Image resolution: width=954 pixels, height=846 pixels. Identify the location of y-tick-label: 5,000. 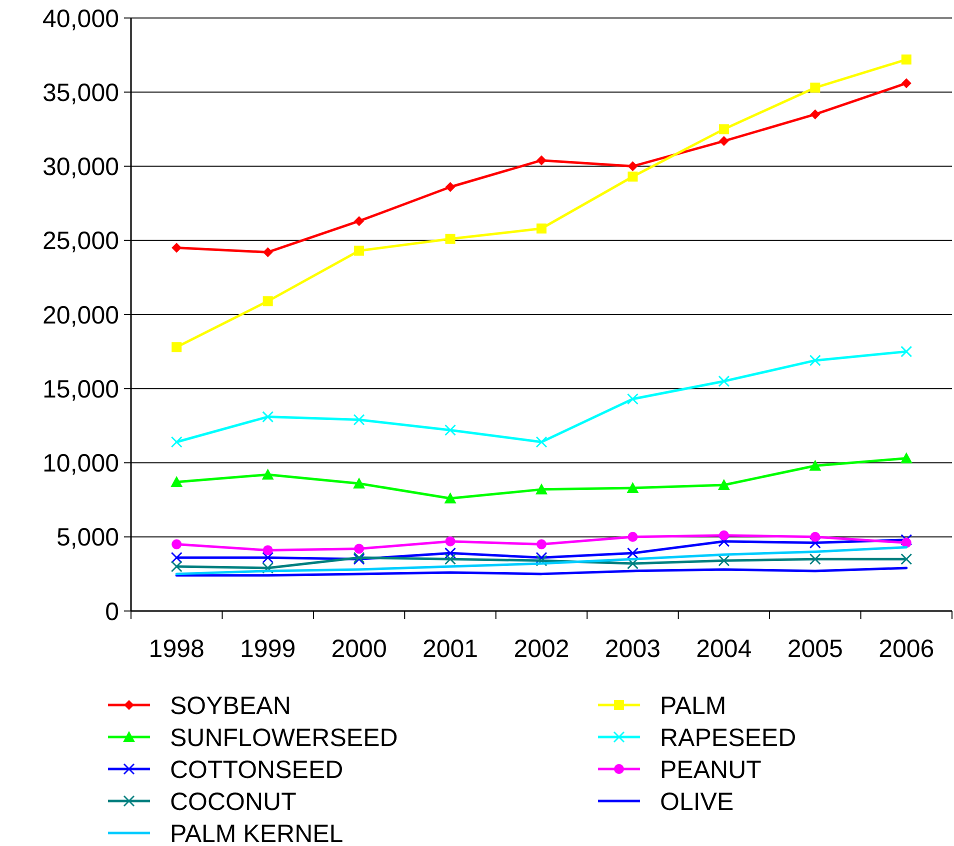
(87, 538).